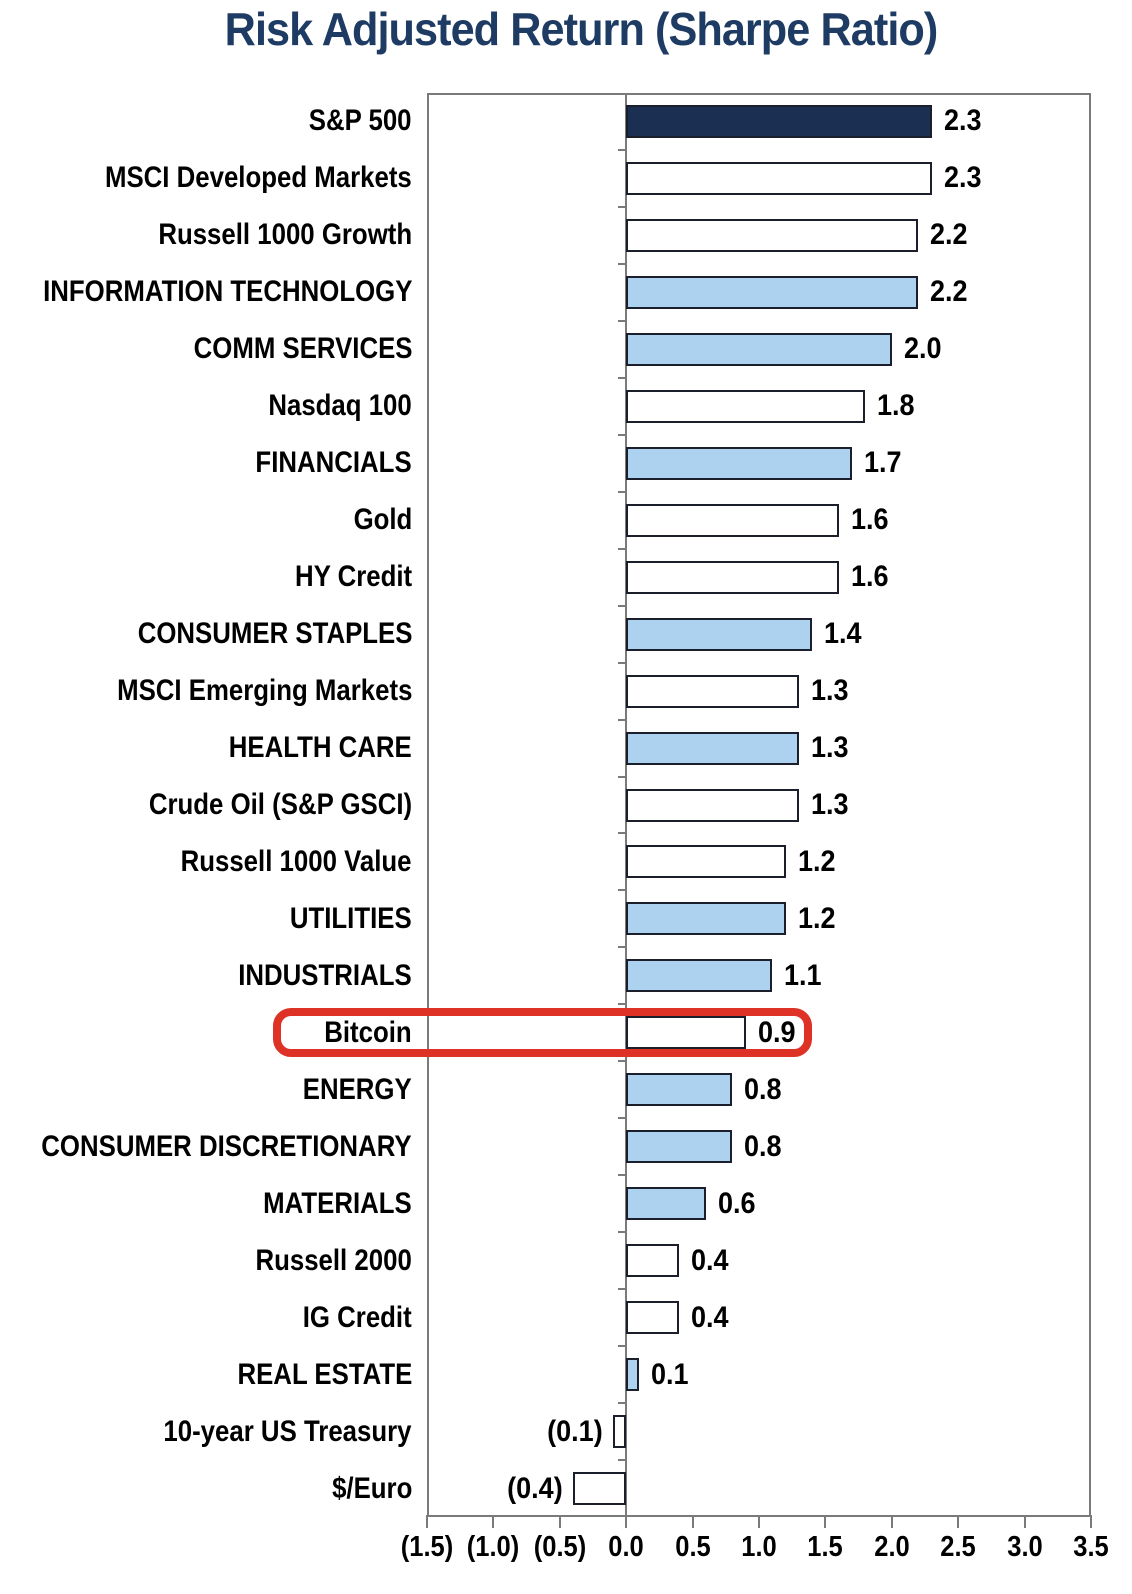  What do you see at coordinates (803, 975) in the screenshot?
I see `value-label: 1.1` at bounding box center [803, 975].